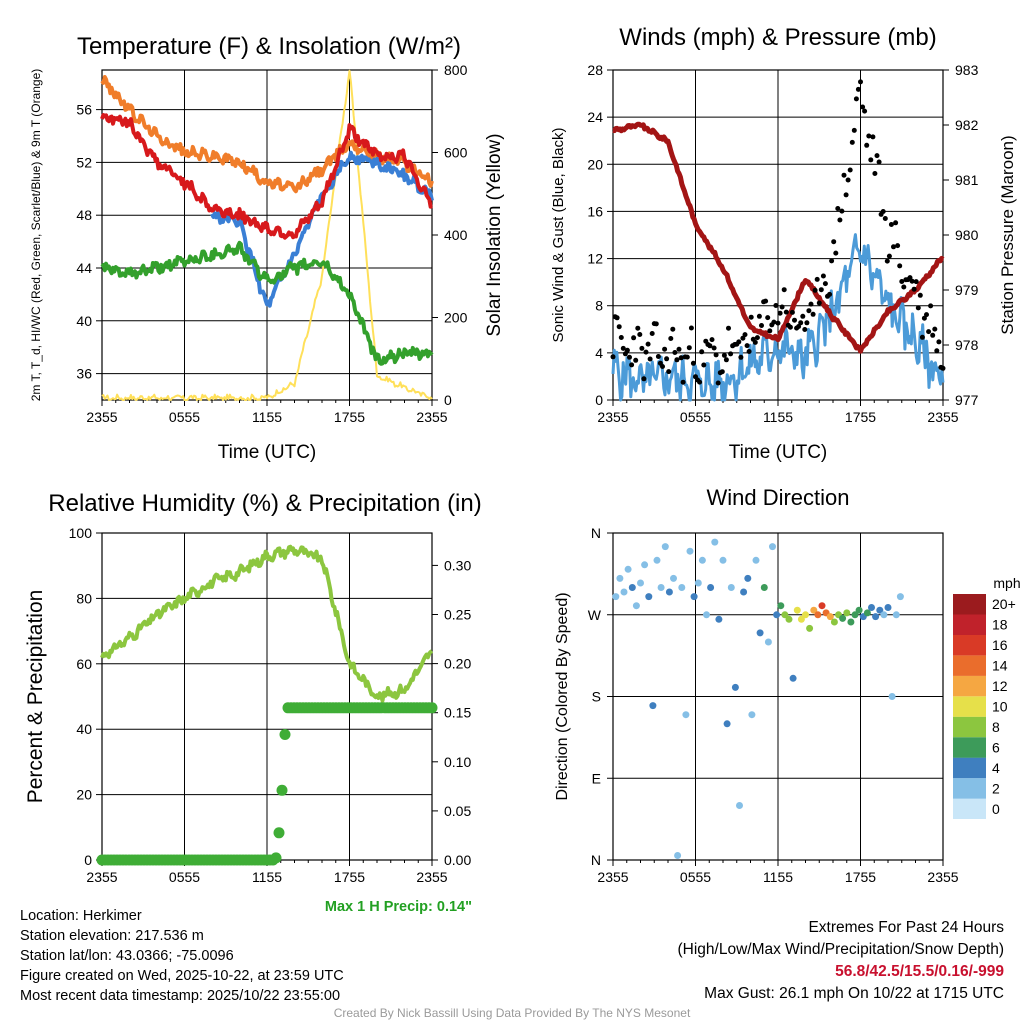  What do you see at coordinates (127, 956) in the screenshot?
I see `station-latlon: Station lat/lon: 43.0366; -75.0096` at bounding box center [127, 956].